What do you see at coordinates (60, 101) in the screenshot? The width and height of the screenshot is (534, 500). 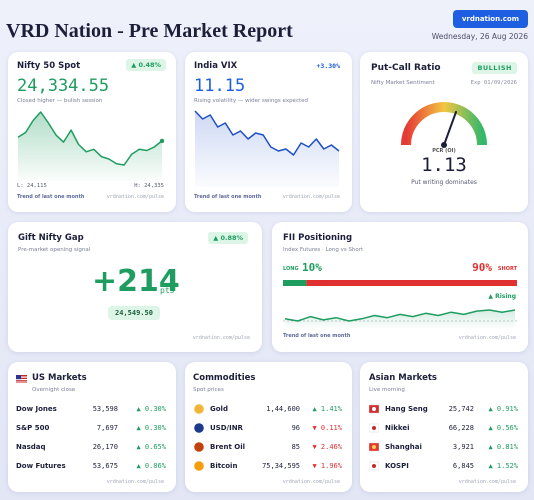 I see `note: Closed higher — bulish session` at bounding box center [60, 101].